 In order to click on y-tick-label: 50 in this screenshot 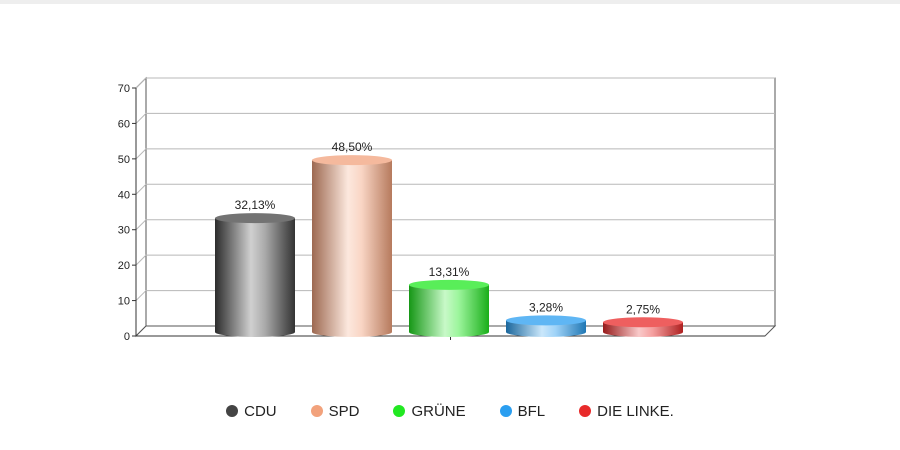, I will do `click(124, 160)`.